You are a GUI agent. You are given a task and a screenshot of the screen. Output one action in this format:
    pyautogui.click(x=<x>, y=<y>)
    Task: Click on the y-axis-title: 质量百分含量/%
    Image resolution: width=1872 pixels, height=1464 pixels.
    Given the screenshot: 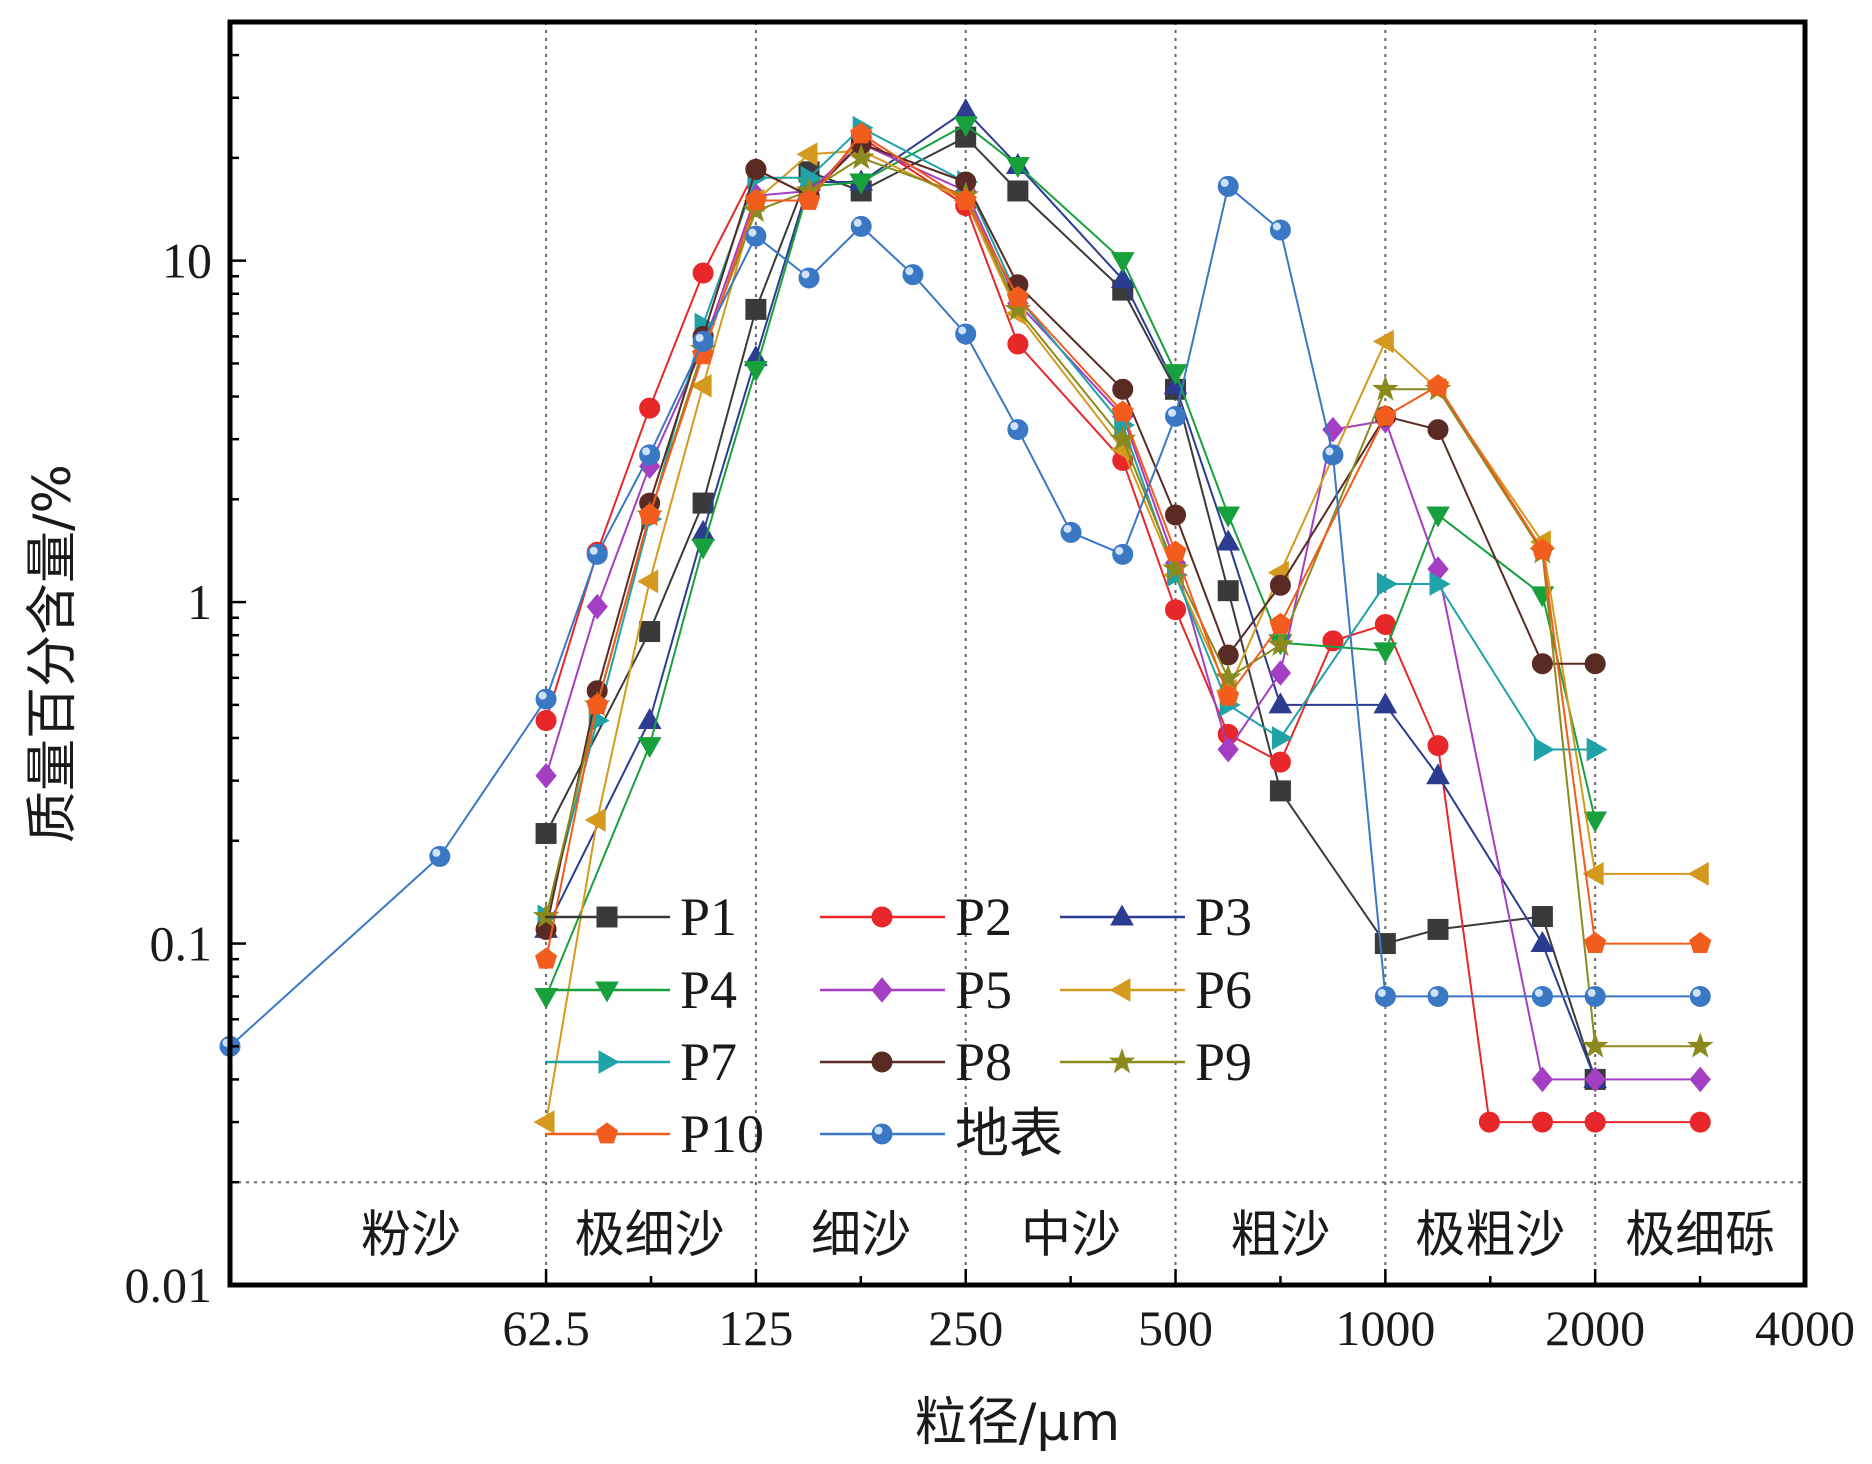 What is the action you would take?
    pyautogui.click(x=53, y=653)
    